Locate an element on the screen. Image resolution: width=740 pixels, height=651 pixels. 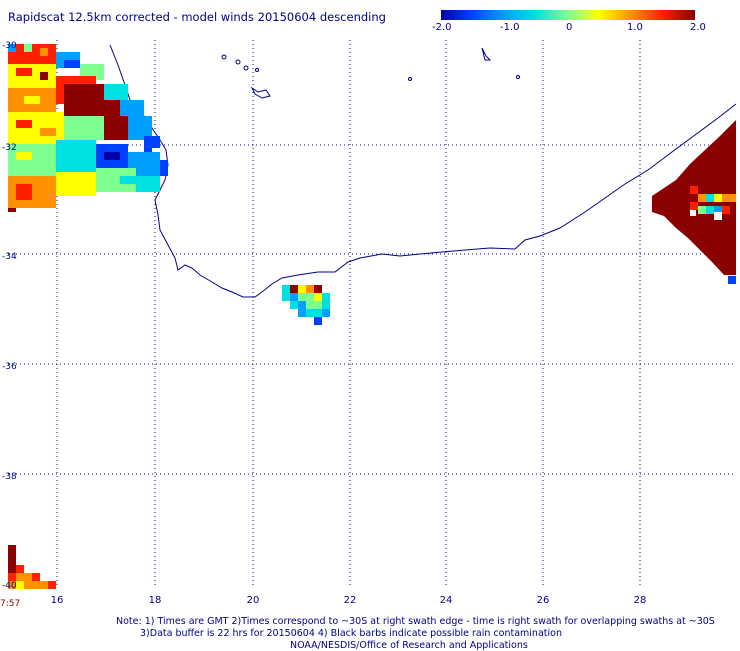
lon-label-16: 16 is located at coordinates (57, 600).